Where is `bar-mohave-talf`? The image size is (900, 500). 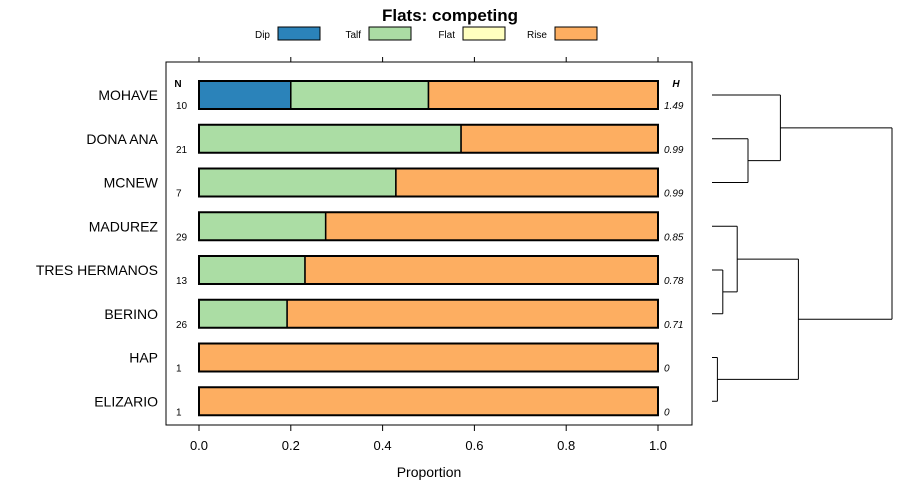
bar-mohave-talf is located at coordinates (360, 95).